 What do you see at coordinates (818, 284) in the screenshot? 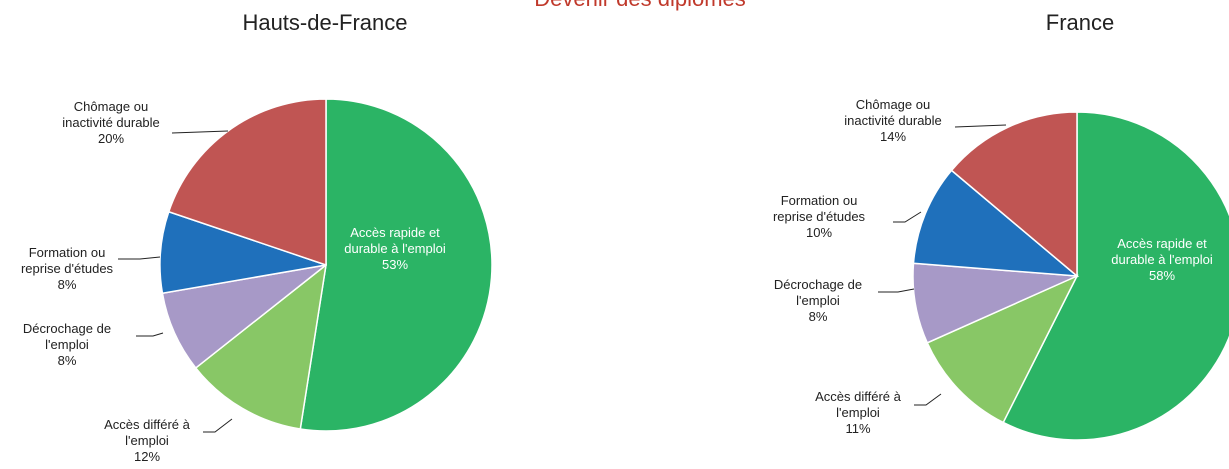
I see `fr-label-decrochage-line-0: Décrochage de` at bounding box center [818, 284].